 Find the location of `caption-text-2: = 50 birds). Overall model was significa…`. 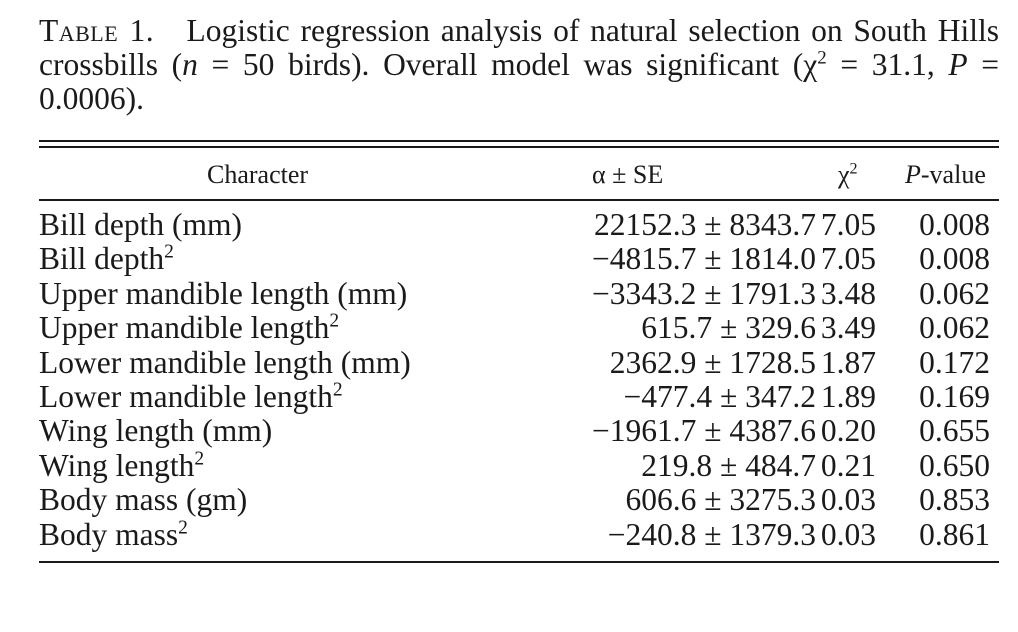

caption-text-2: = 50 birds). Overall model was significa… is located at coordinates (507, 64).